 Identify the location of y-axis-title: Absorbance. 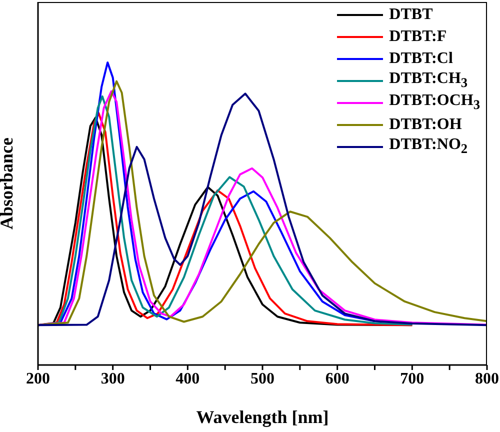
(8, 183).